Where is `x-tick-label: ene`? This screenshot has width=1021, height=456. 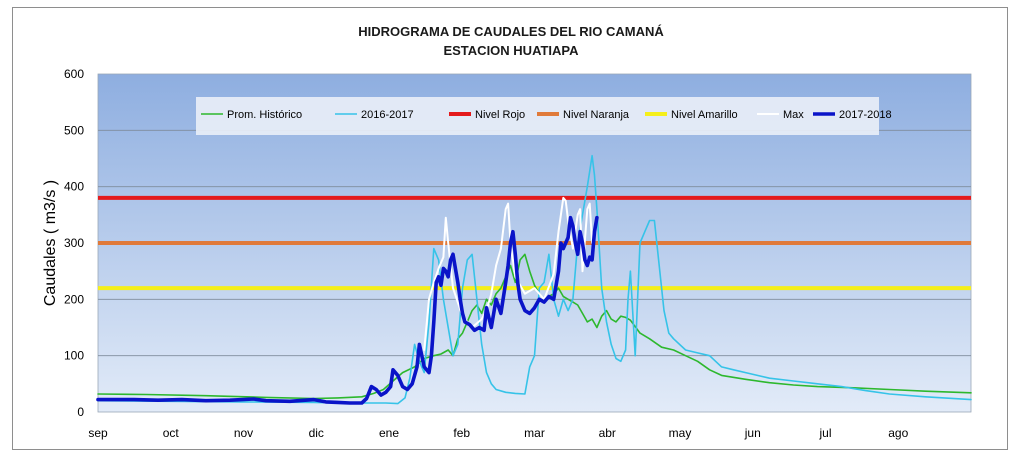 x-tick-label: ene is located at coordinates (389, 433).